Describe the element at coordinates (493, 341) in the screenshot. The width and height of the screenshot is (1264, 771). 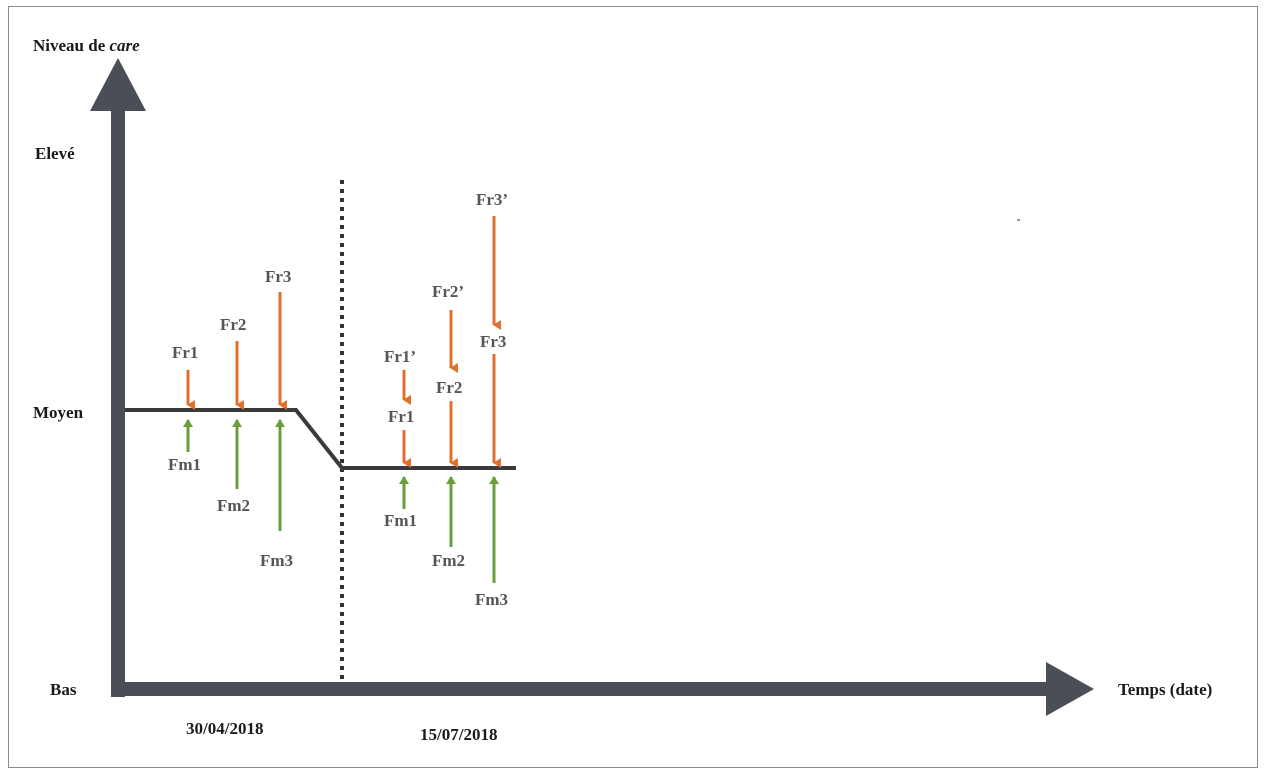
I see `label-fr3-p2: Fr3` at that location.